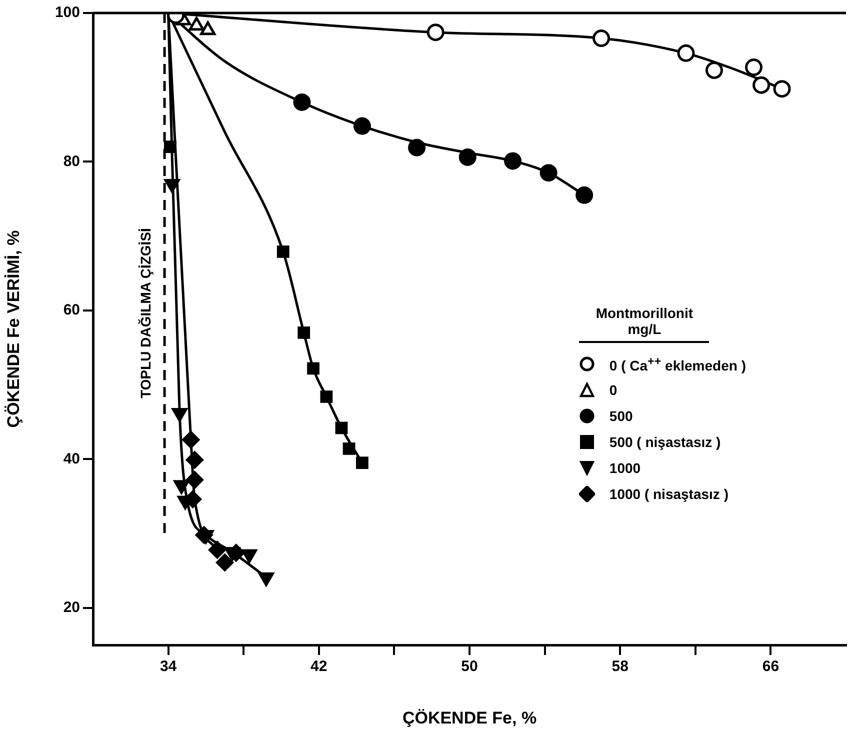 The height and width of the screenshot is (733, 856). Describe the element at coordinates (469, 718) in the screenshot. I see `x-axis-title: ÇÖKENDE Fe, %` at that location.